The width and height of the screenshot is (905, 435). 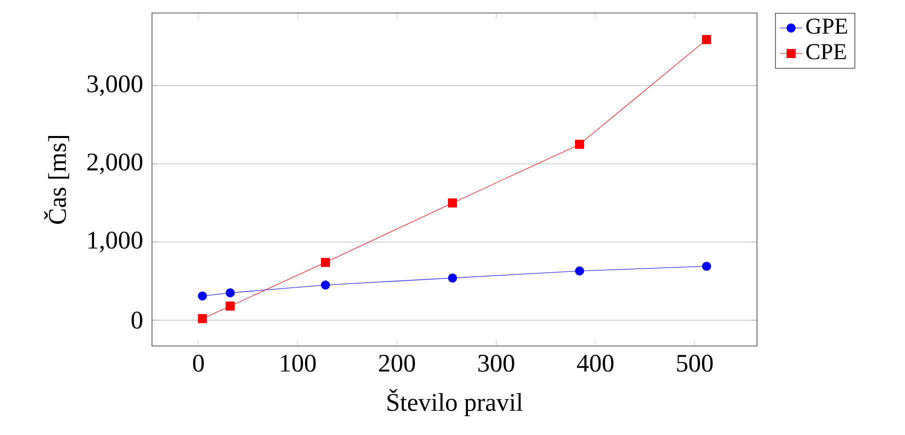 I want to click on x-axis-title: Število pravil, so click(x=455, y=402).